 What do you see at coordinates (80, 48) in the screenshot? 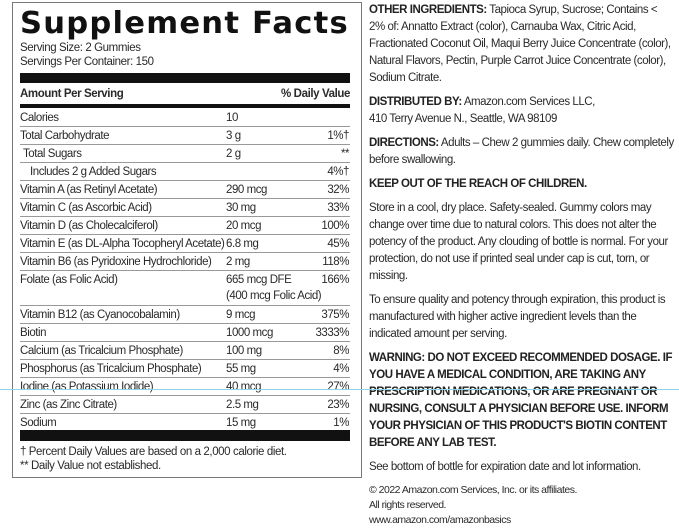
I see `serving-size: Serving Size: 2 Gummies` at bounding box center [80, 48].